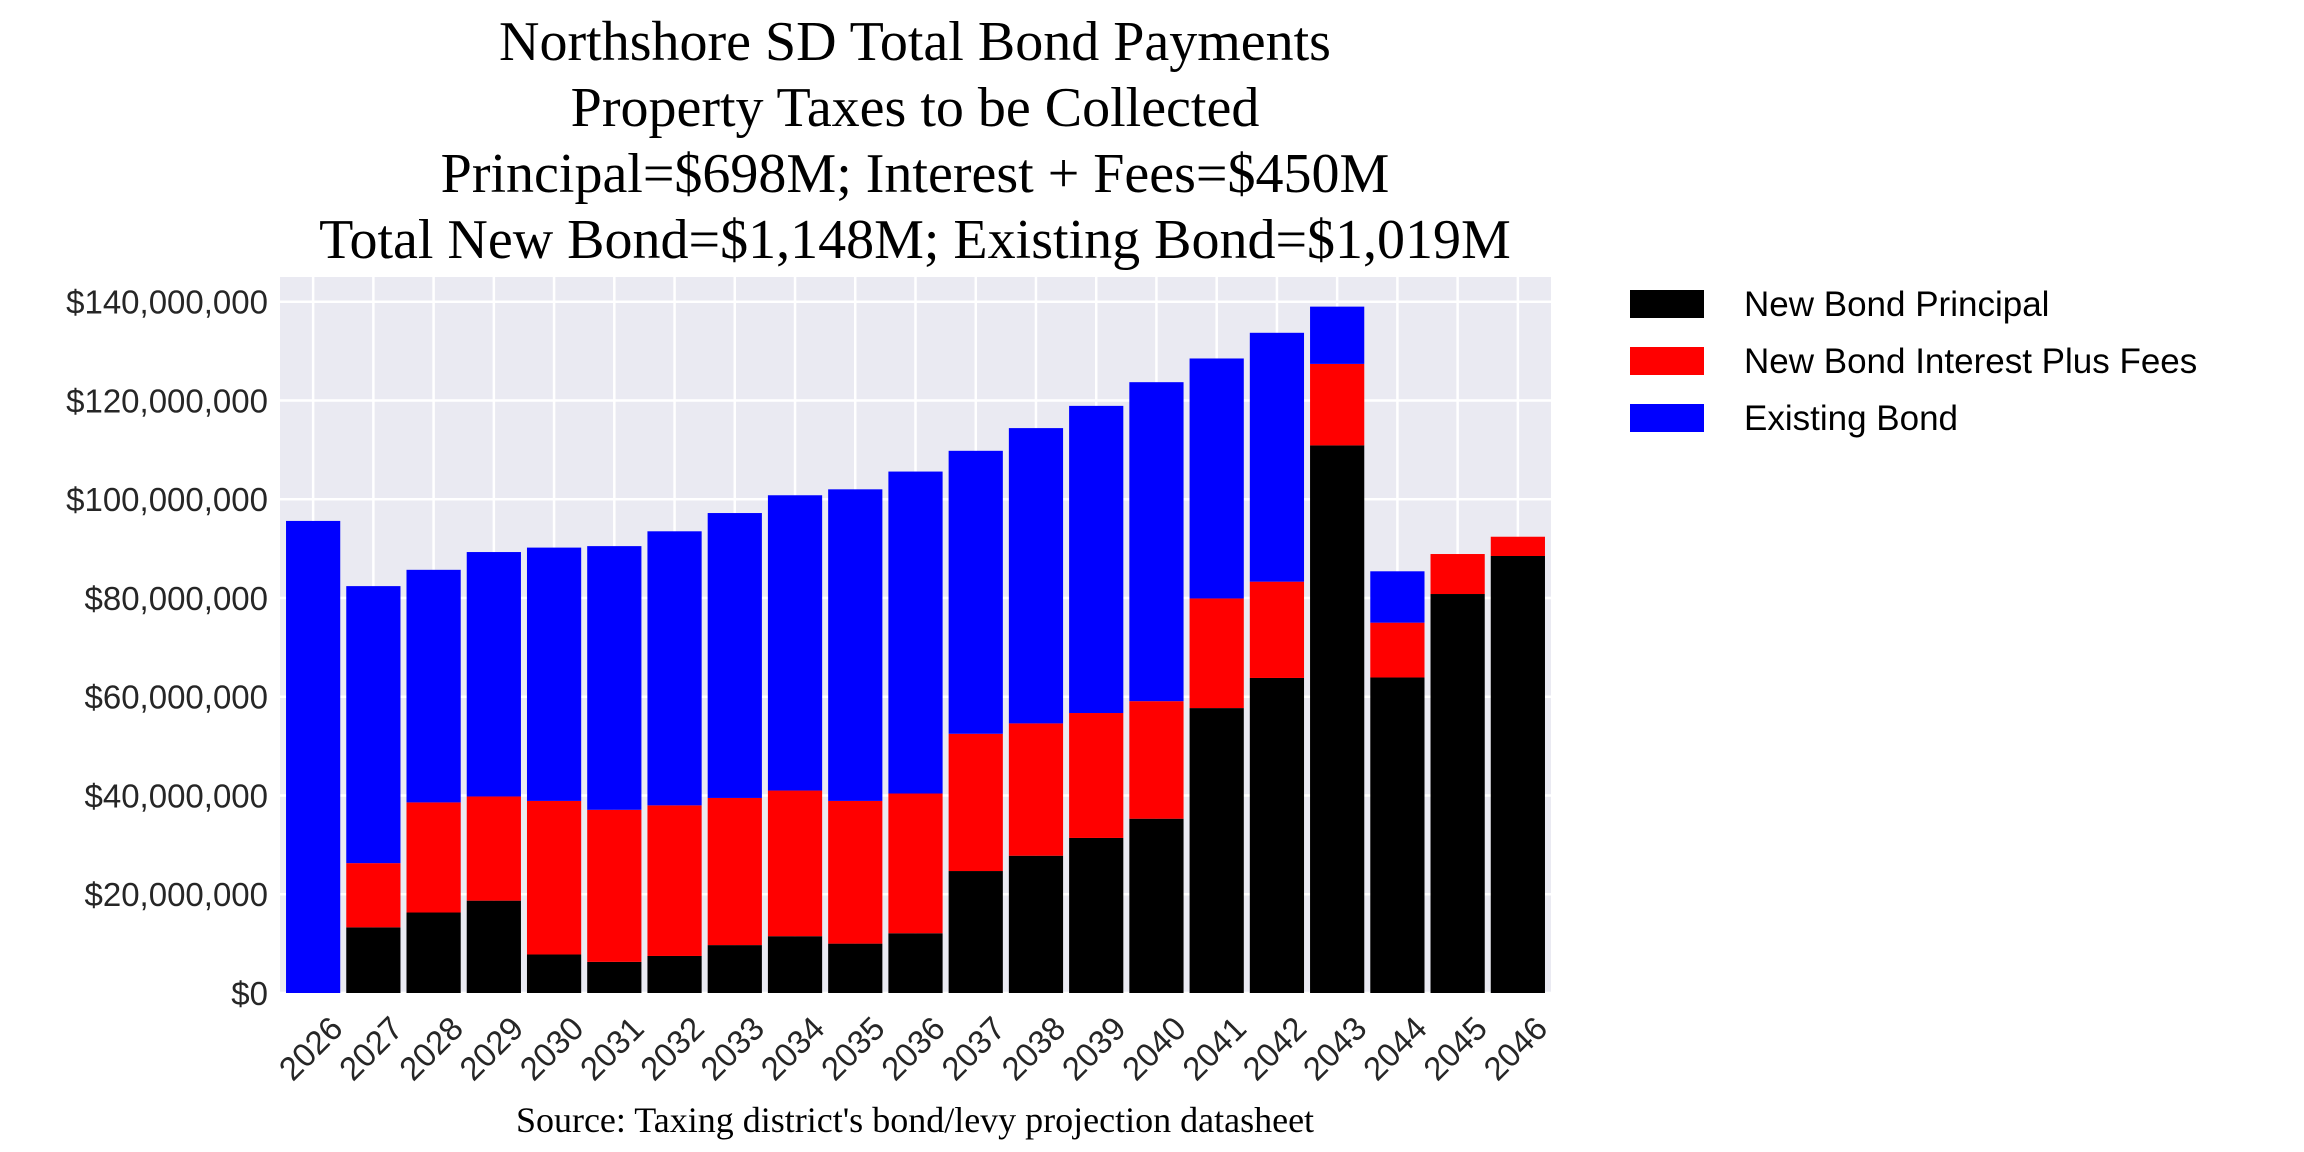 The image size is (2304, 1152). I want to click on bar-existing-bond-2026, so click(313, 756).